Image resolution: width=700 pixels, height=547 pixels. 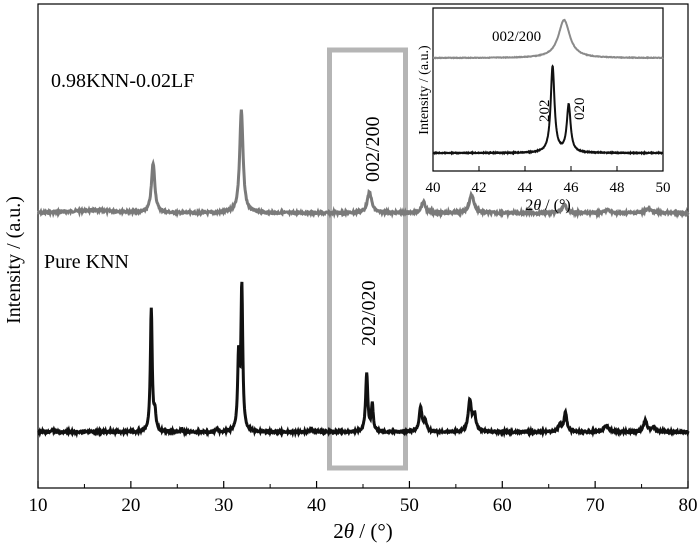 I want to click on upper-curve-label: 0.98KNN-0.02LF, so click(x=122, y=81).